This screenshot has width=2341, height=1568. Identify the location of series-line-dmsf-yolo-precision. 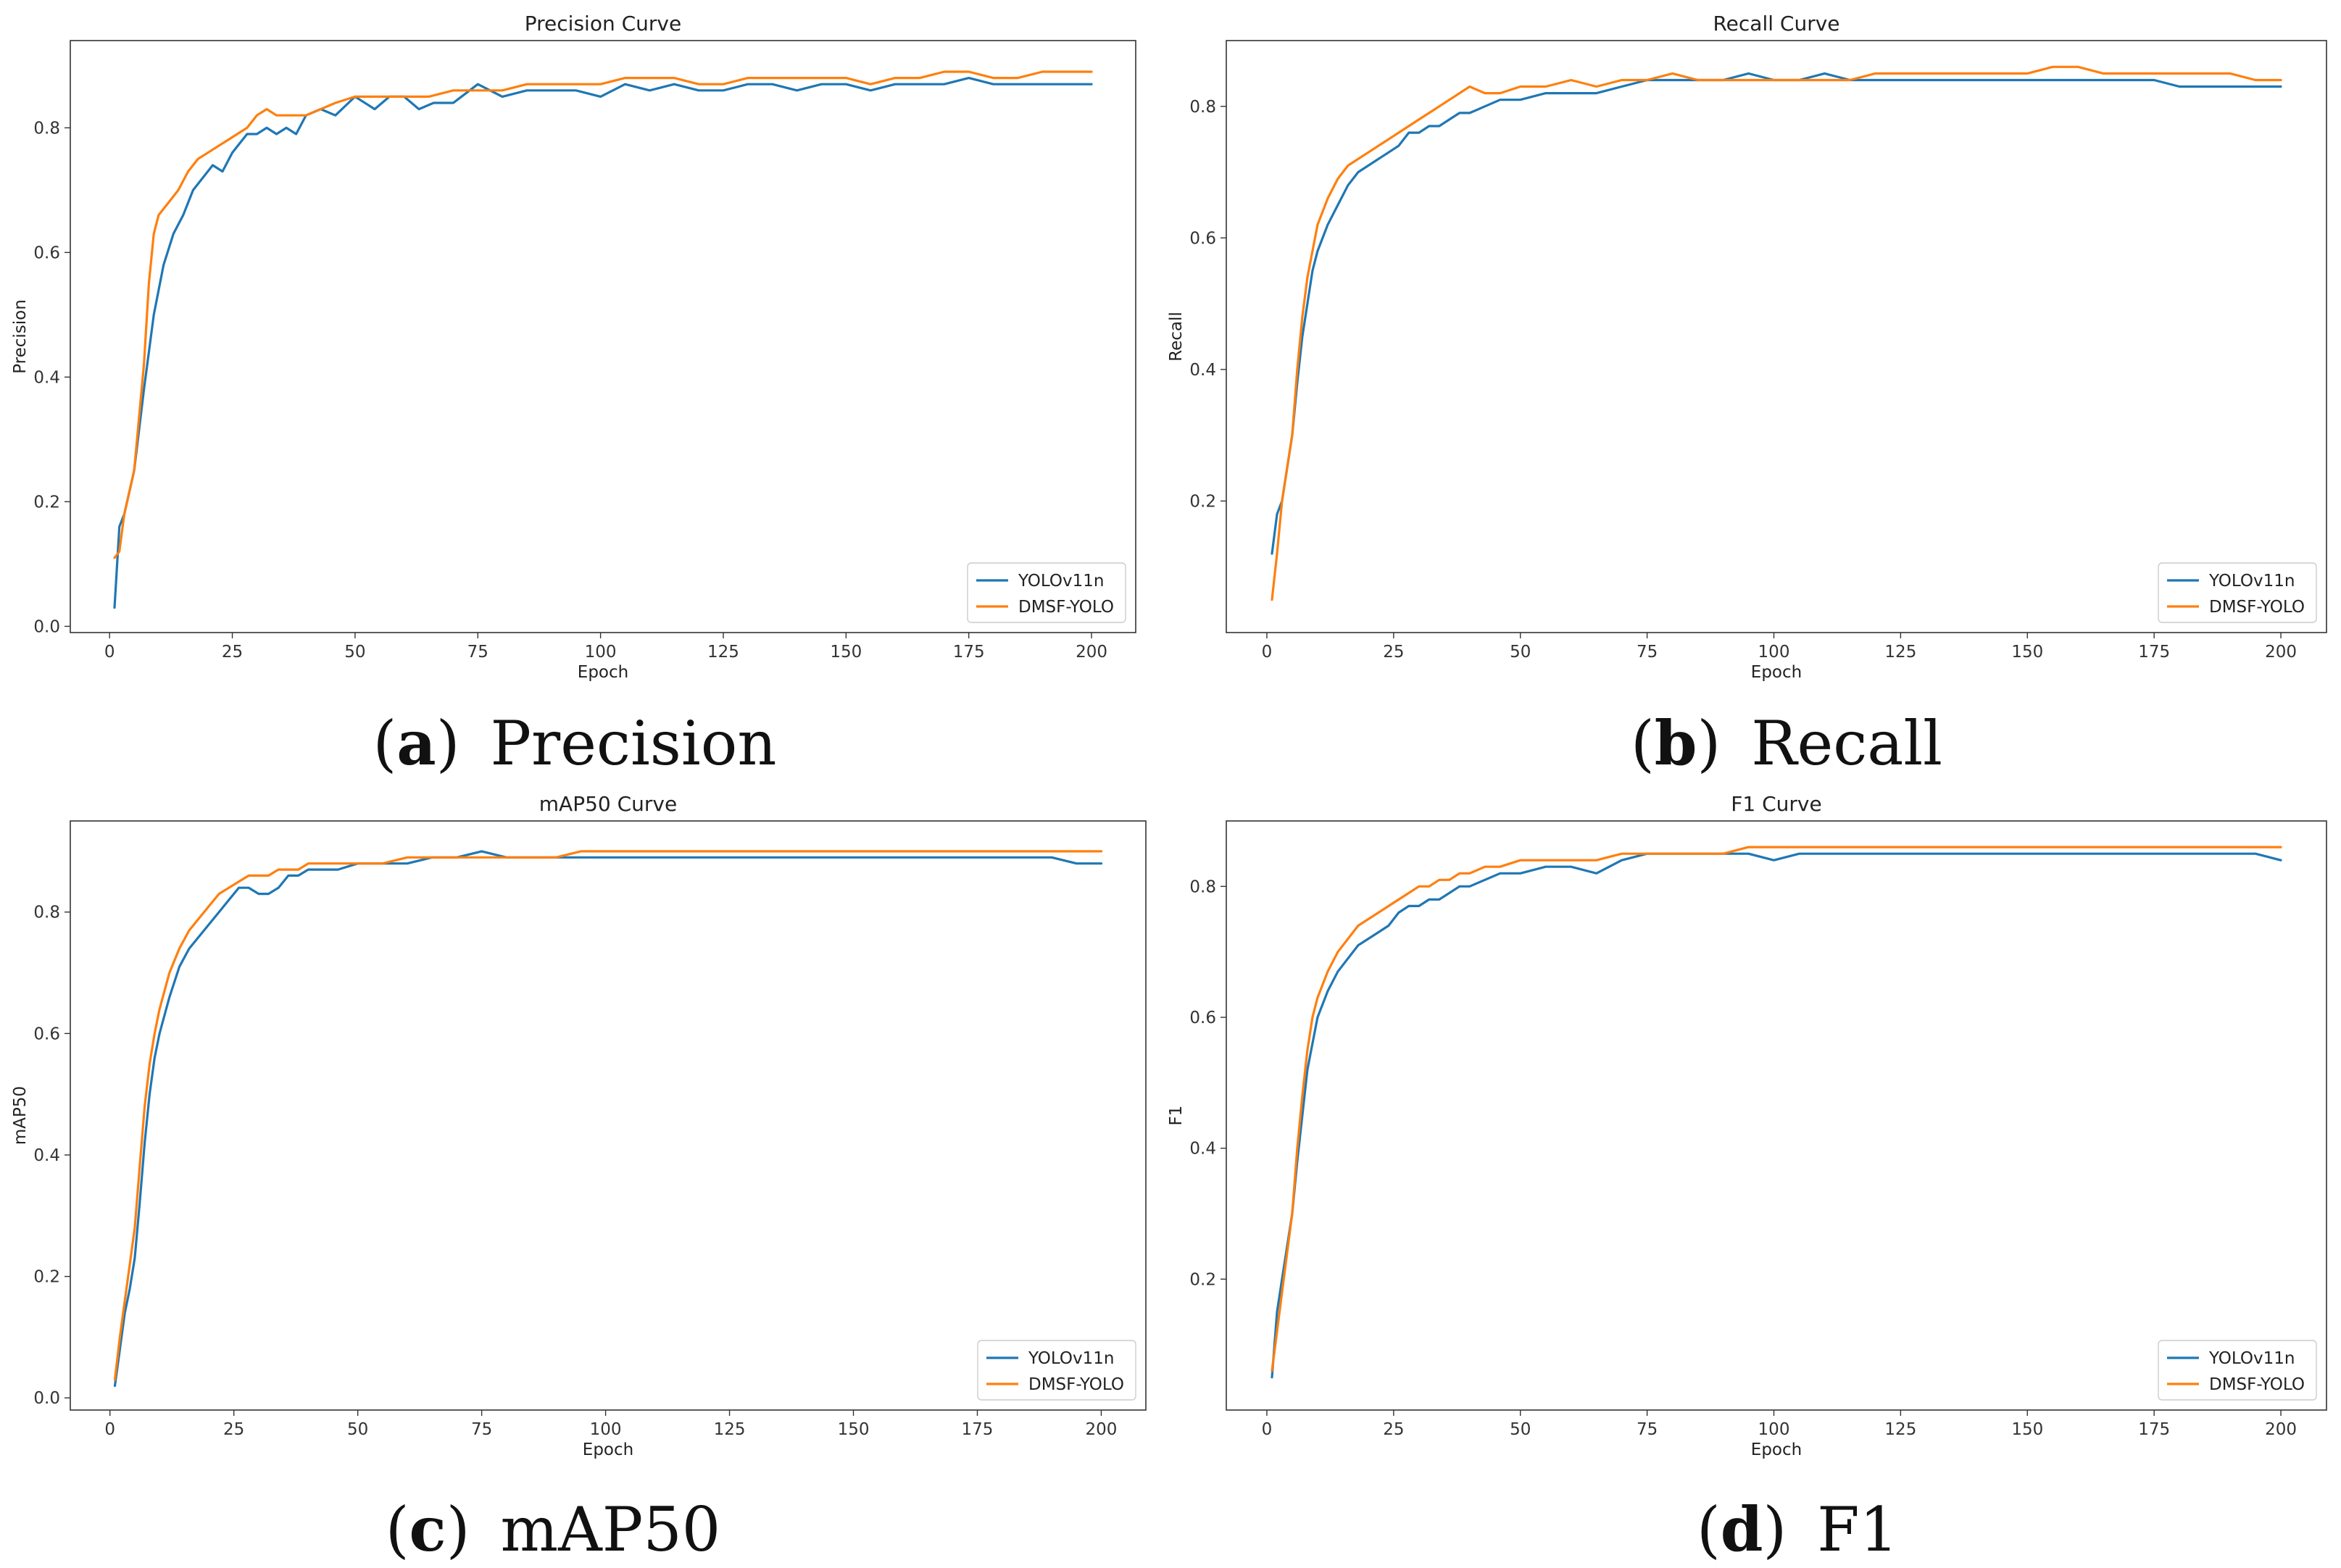
(603, 314).